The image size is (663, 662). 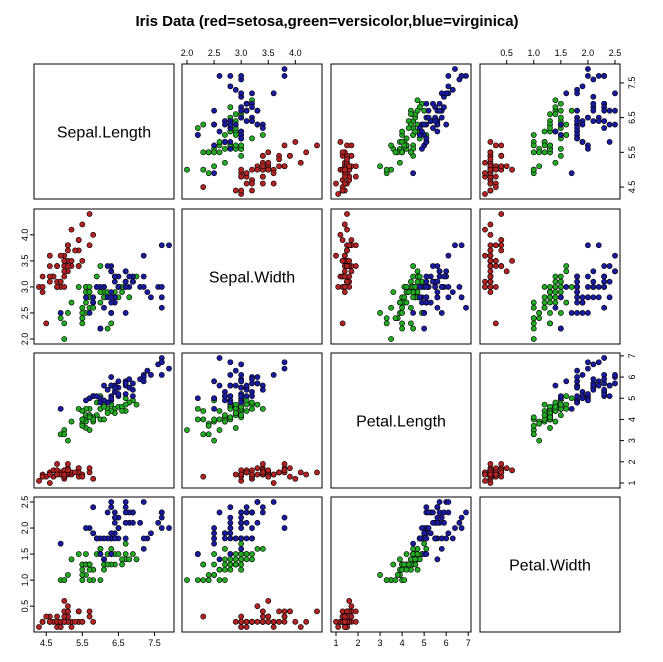 What do you see at coordinates (632, 398) in the screenshot?
I see `y-tick-label: 5` at bounding box center [632, 398].